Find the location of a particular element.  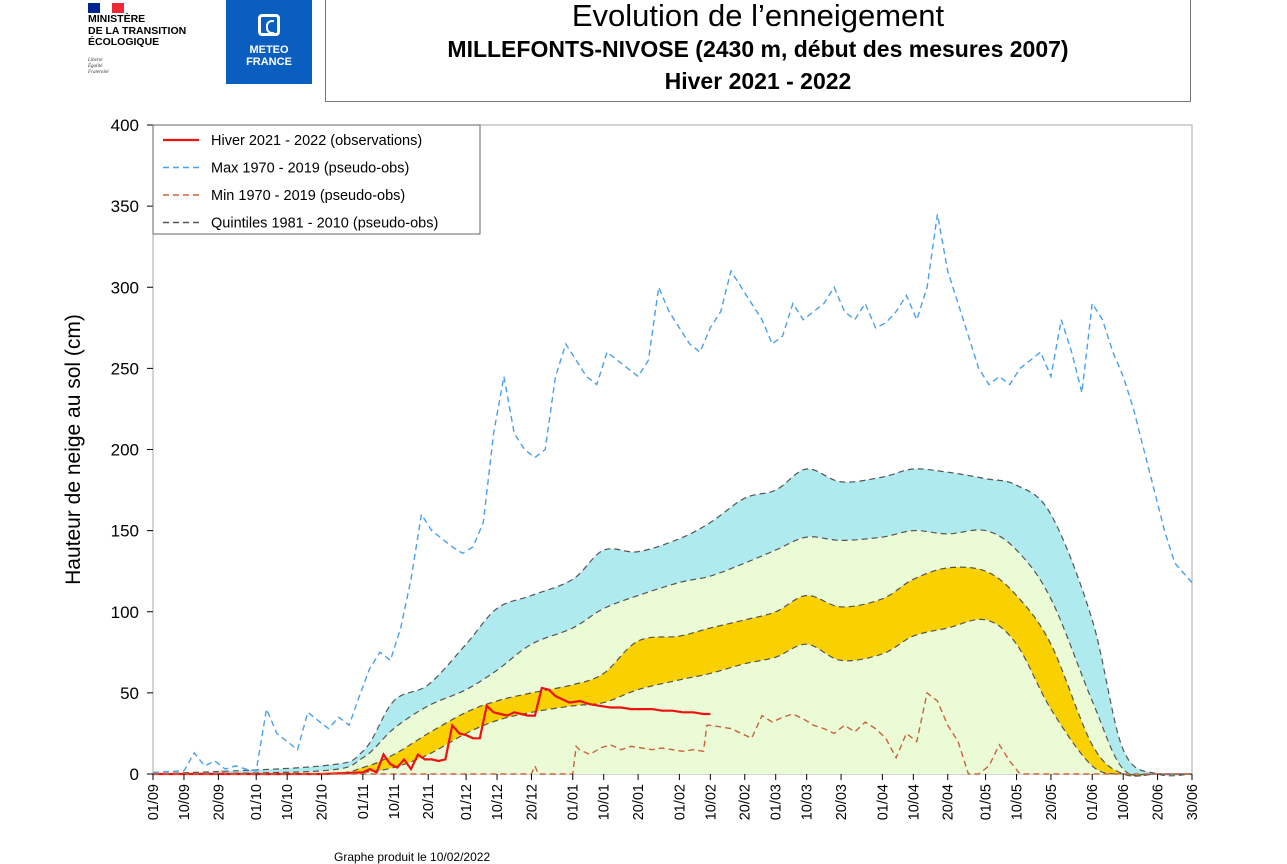

meteo-france-name: METEO FRANCE is located at coordinates (269, 56).